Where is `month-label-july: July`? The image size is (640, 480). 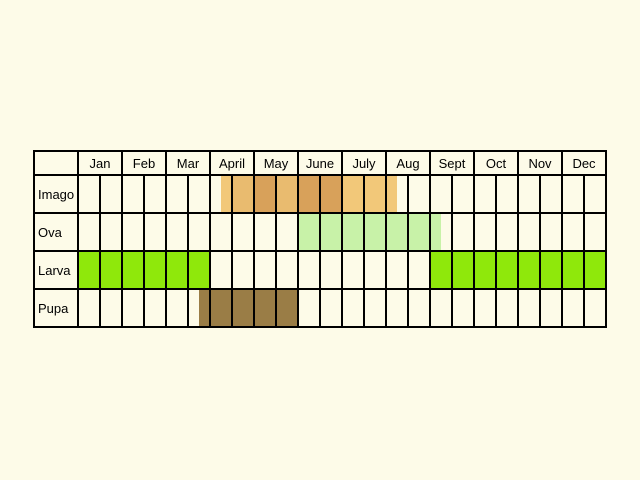 month-label-july: July is located at coordinates (364, 163).